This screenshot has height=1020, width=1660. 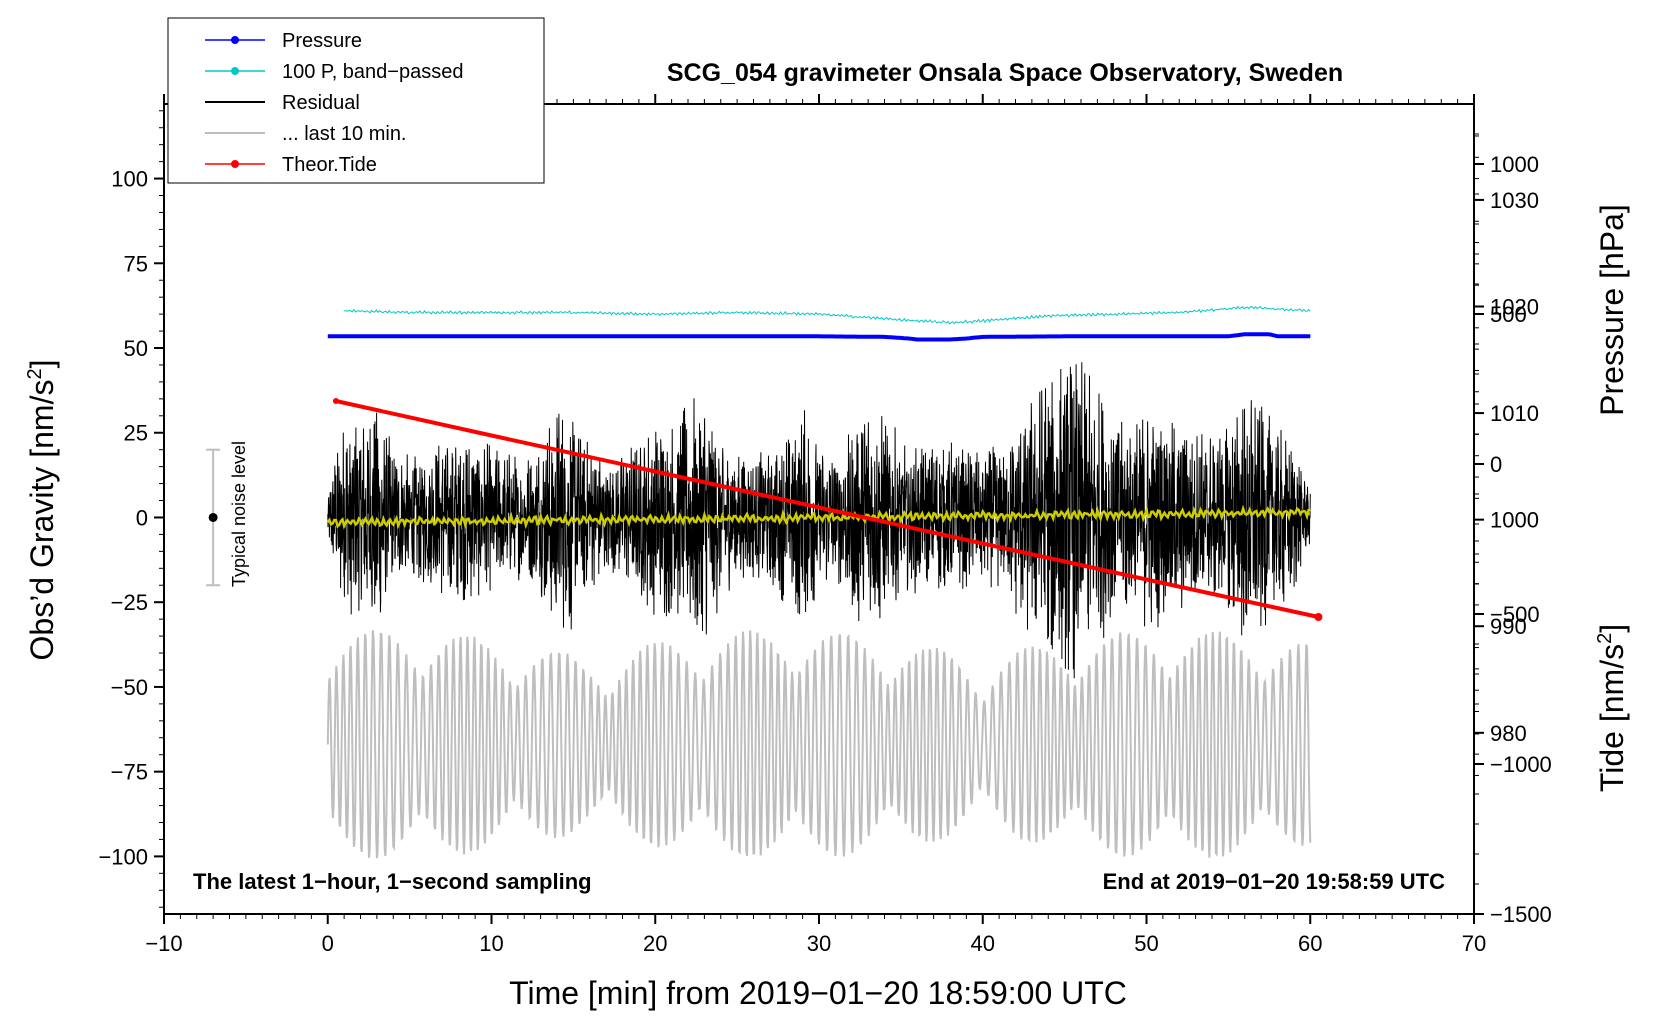 What do you see at coordinates (131, 509) in the screenshot?
I see `y-left-axis-ticks: 100 75 50 25 0 −25 −50 −75 −100` at bounding box center [131, 509].